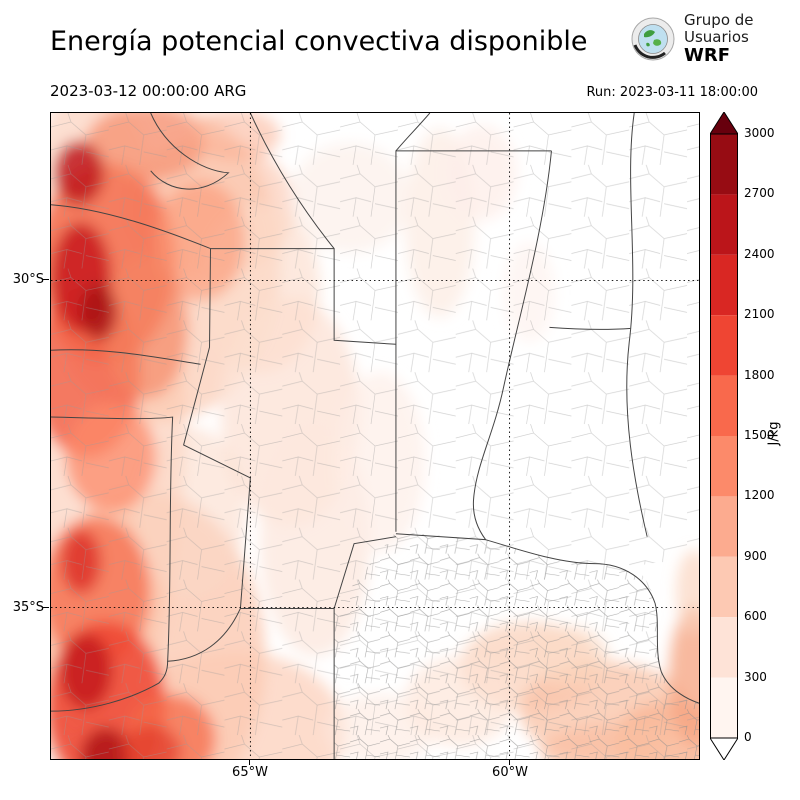 The image size is (800, 800). I want to click on colorbar-tick: 3000, so click(759, 133).